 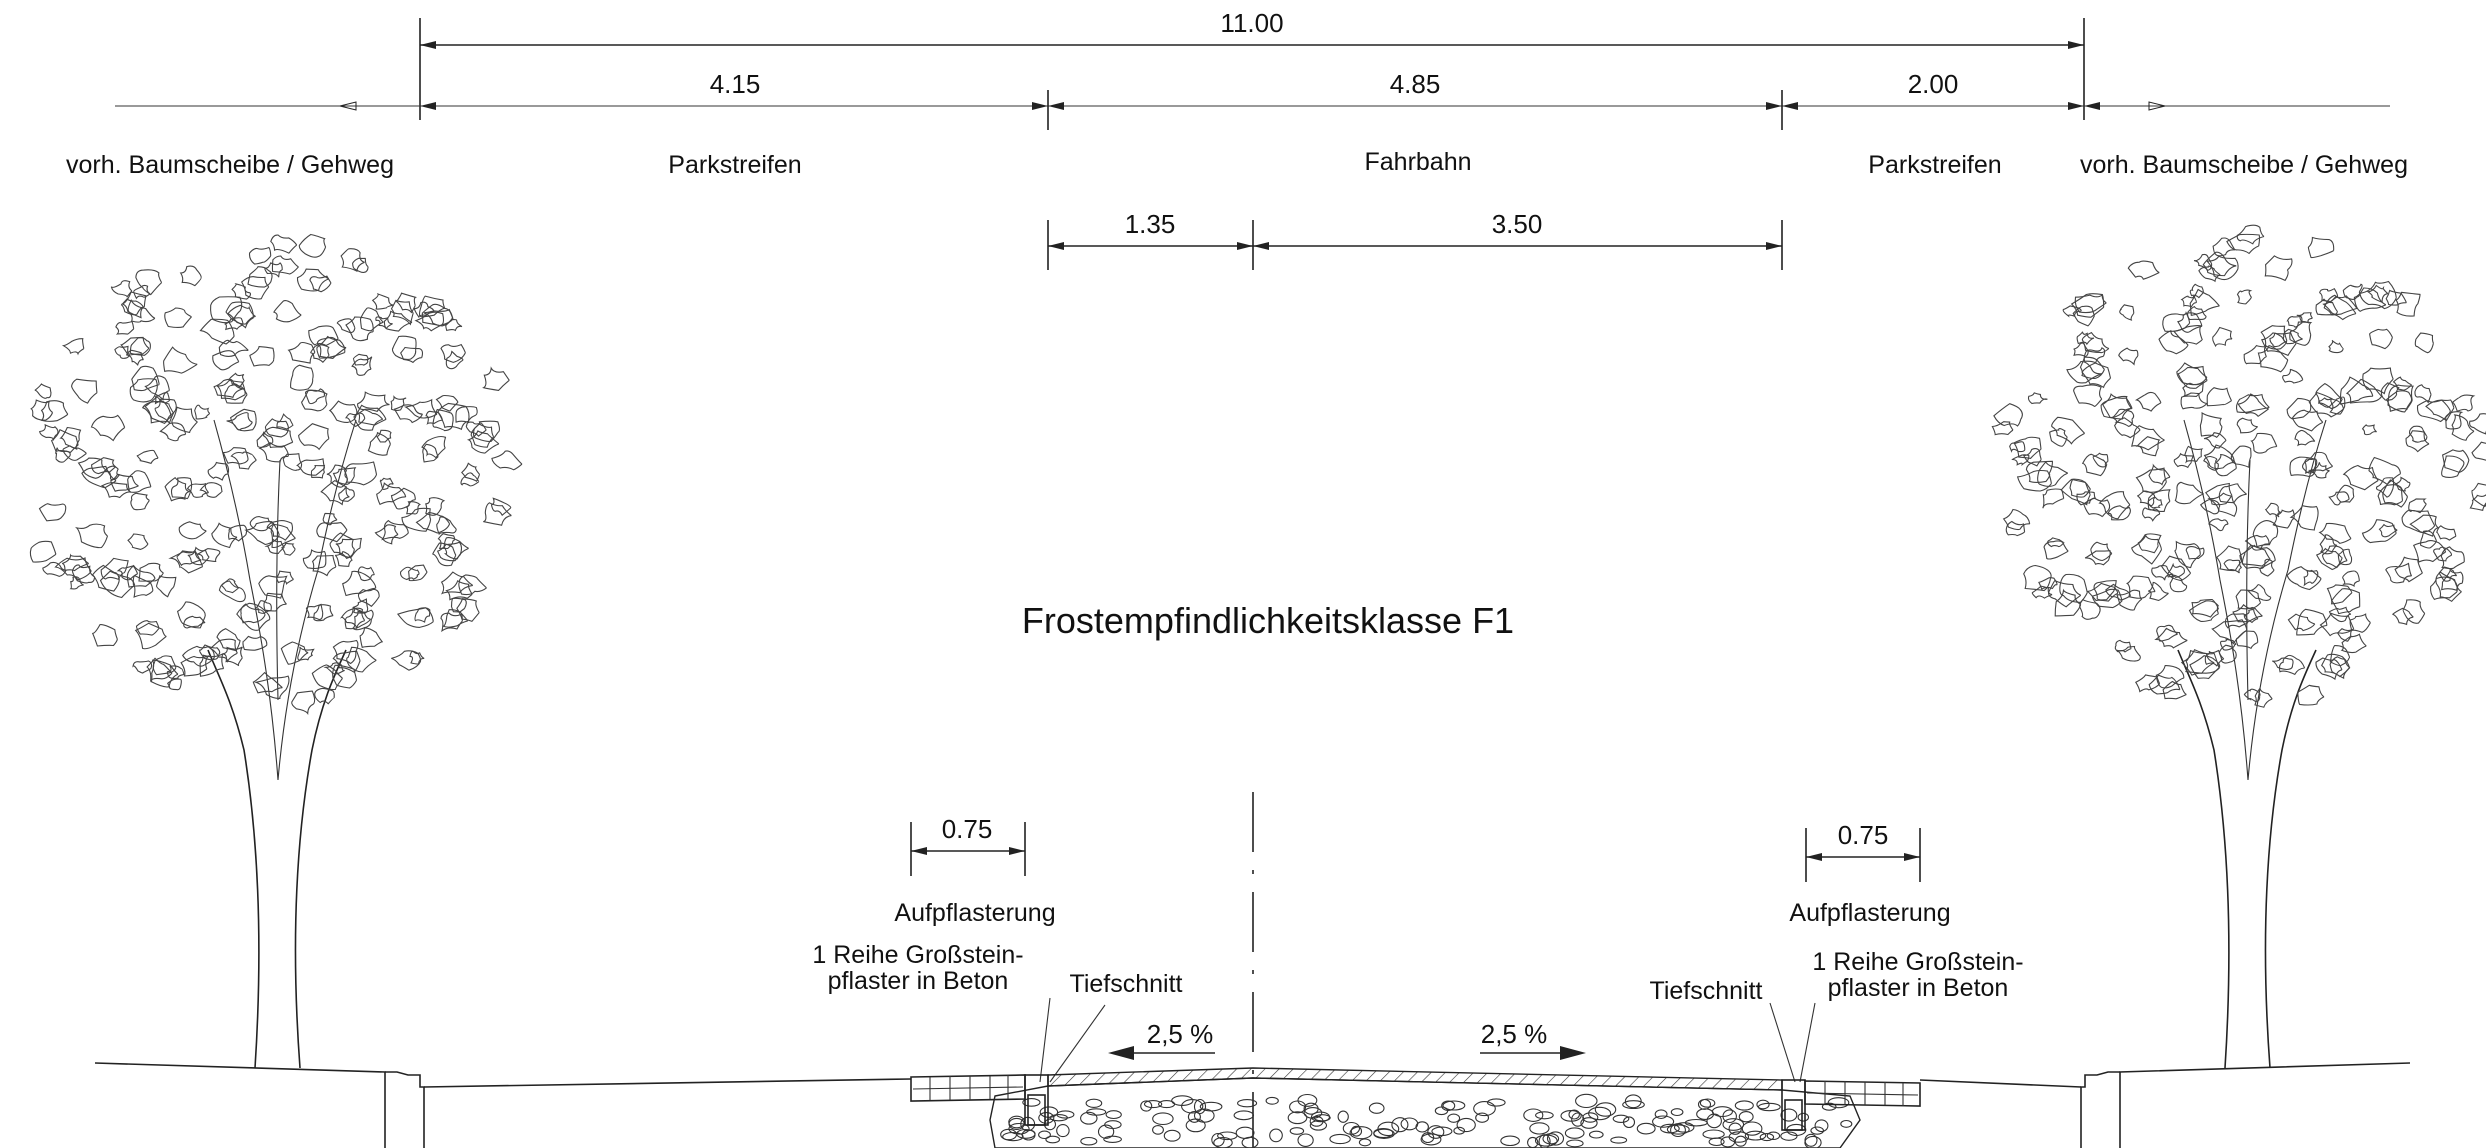 What do you see at coordinates (1161, 1039) in the screenshot?
I see `slope-left: 2,5 %` at bounding box center [1161, 1039].